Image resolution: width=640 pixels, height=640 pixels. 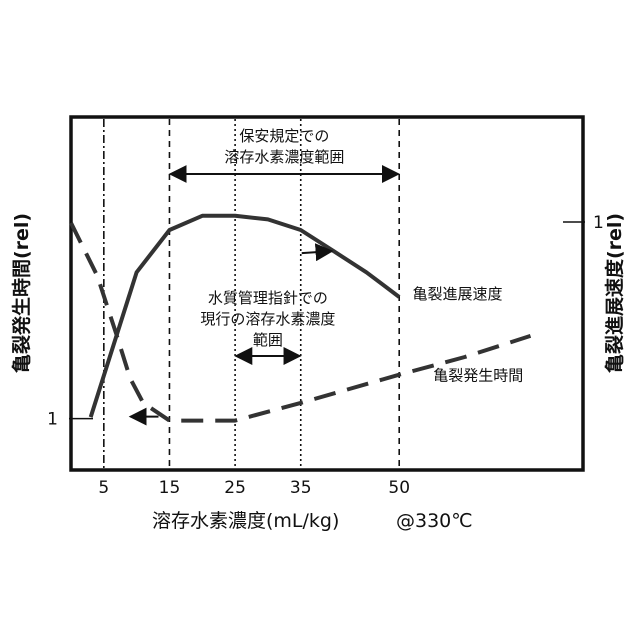 What do you see at coordinates (267, 319) in the screenshot?
I see `annotation-water-quality-line: 現行の溶存水素濃度` at bounding box center [267, 319].